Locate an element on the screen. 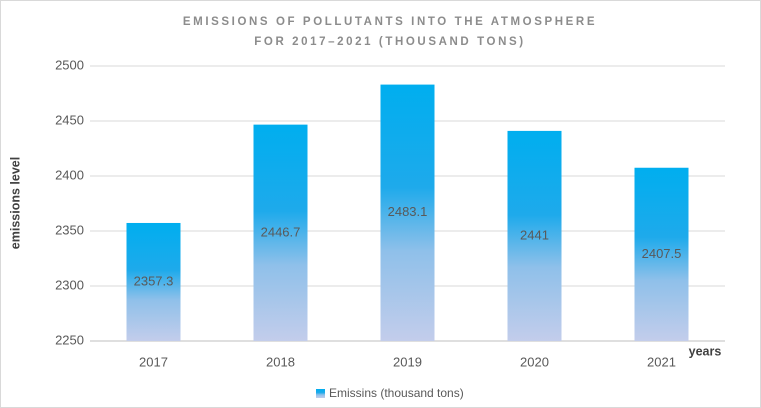 The height and width of the screenshot is (408, 761). x-axis-title: years is located at coordinates (705, 351).